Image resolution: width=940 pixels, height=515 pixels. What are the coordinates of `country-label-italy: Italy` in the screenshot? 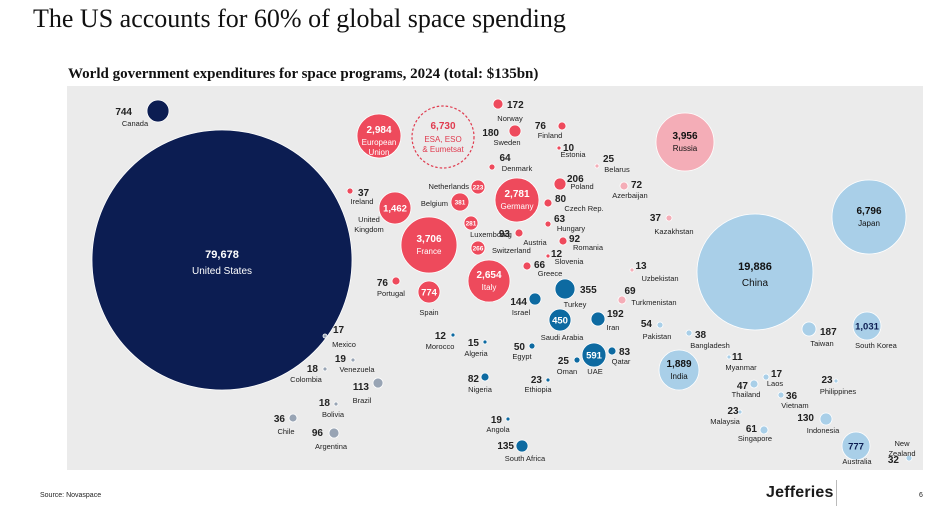 It's located at (489, 287).